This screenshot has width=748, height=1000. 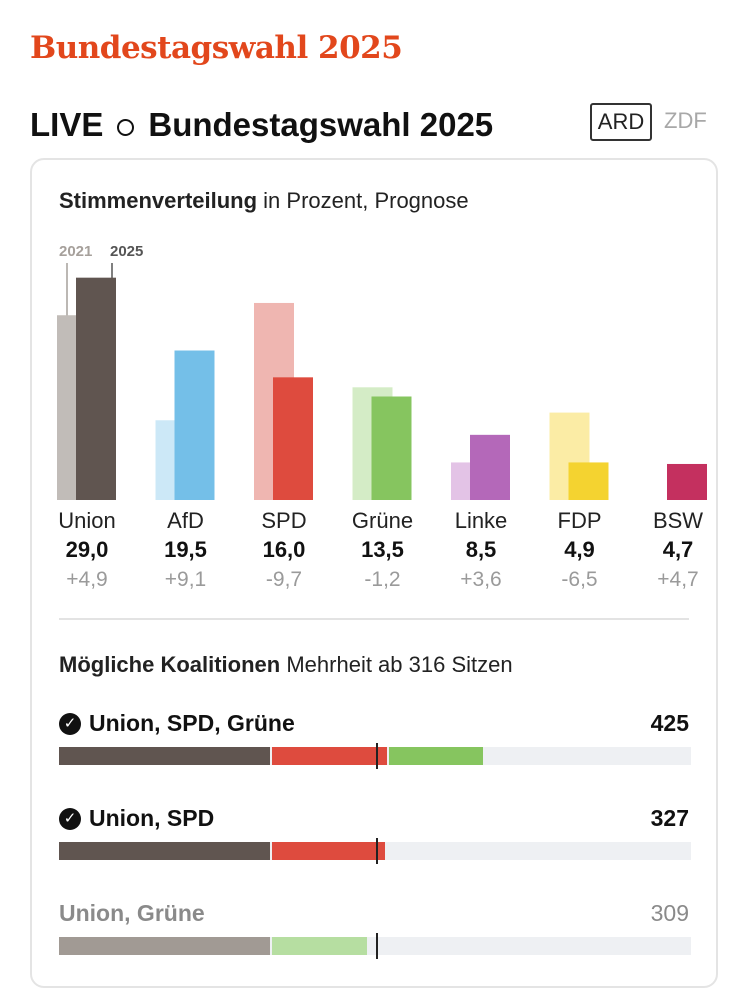 What do you see at coordinates (678, 549) in the screenshot?
I see `value-label: 4,7` at bounding box center [678, 549].